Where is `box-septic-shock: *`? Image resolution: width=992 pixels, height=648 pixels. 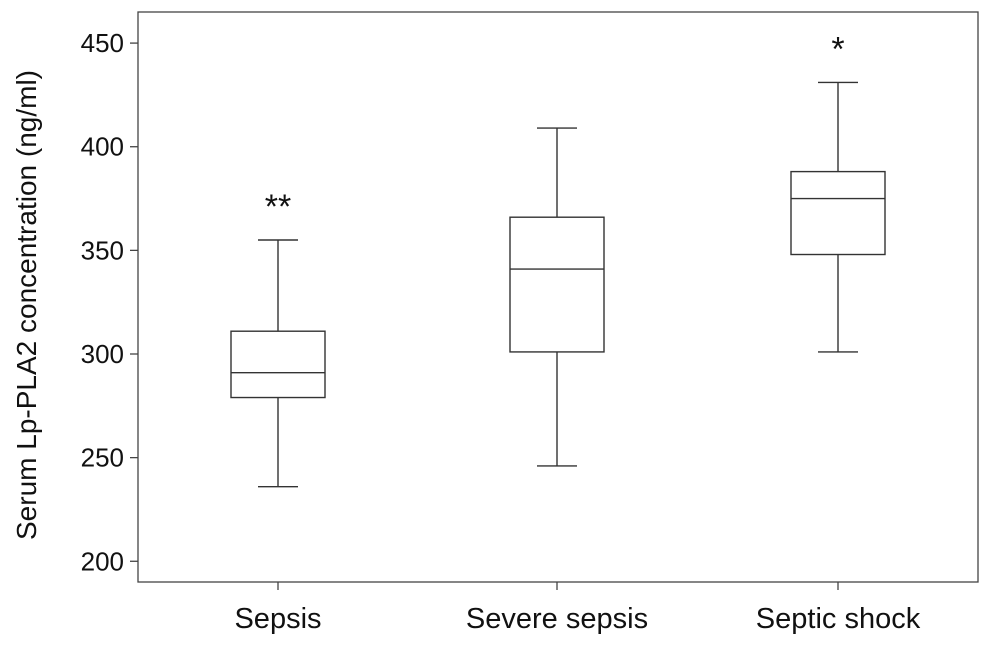 box-septic-shock: * is located at coordinates (838, 191).